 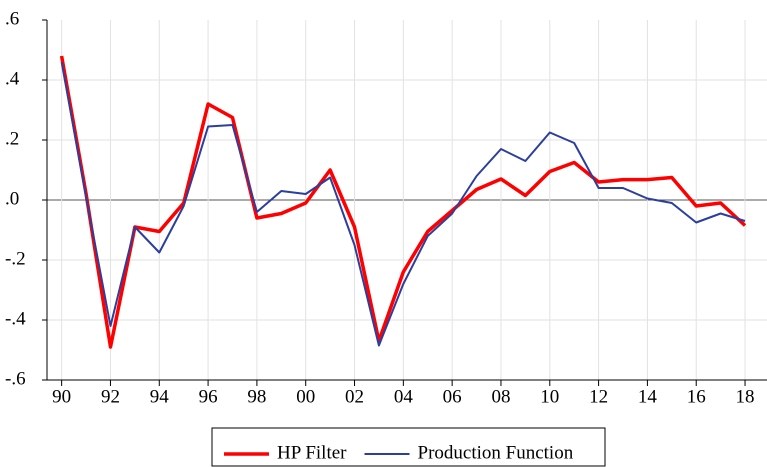 What do you see at coordinates (549, 396) in the screenshot?
I see `x-tick-label: 10` at bounding box center [549, 396].